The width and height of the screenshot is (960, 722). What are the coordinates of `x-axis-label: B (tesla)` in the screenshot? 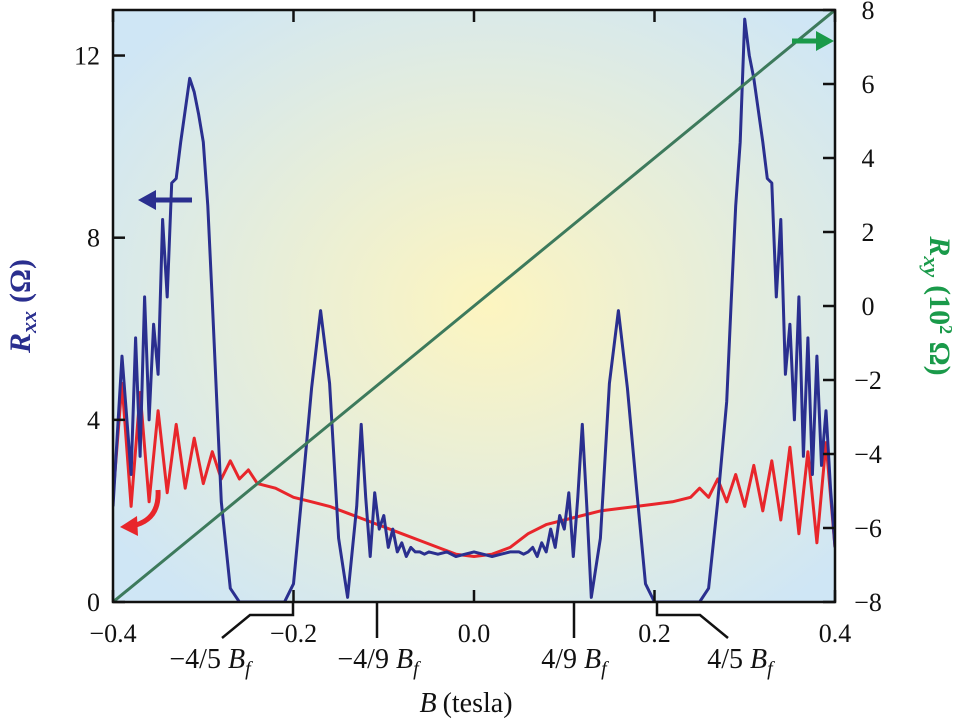 It's located at (465, 703).